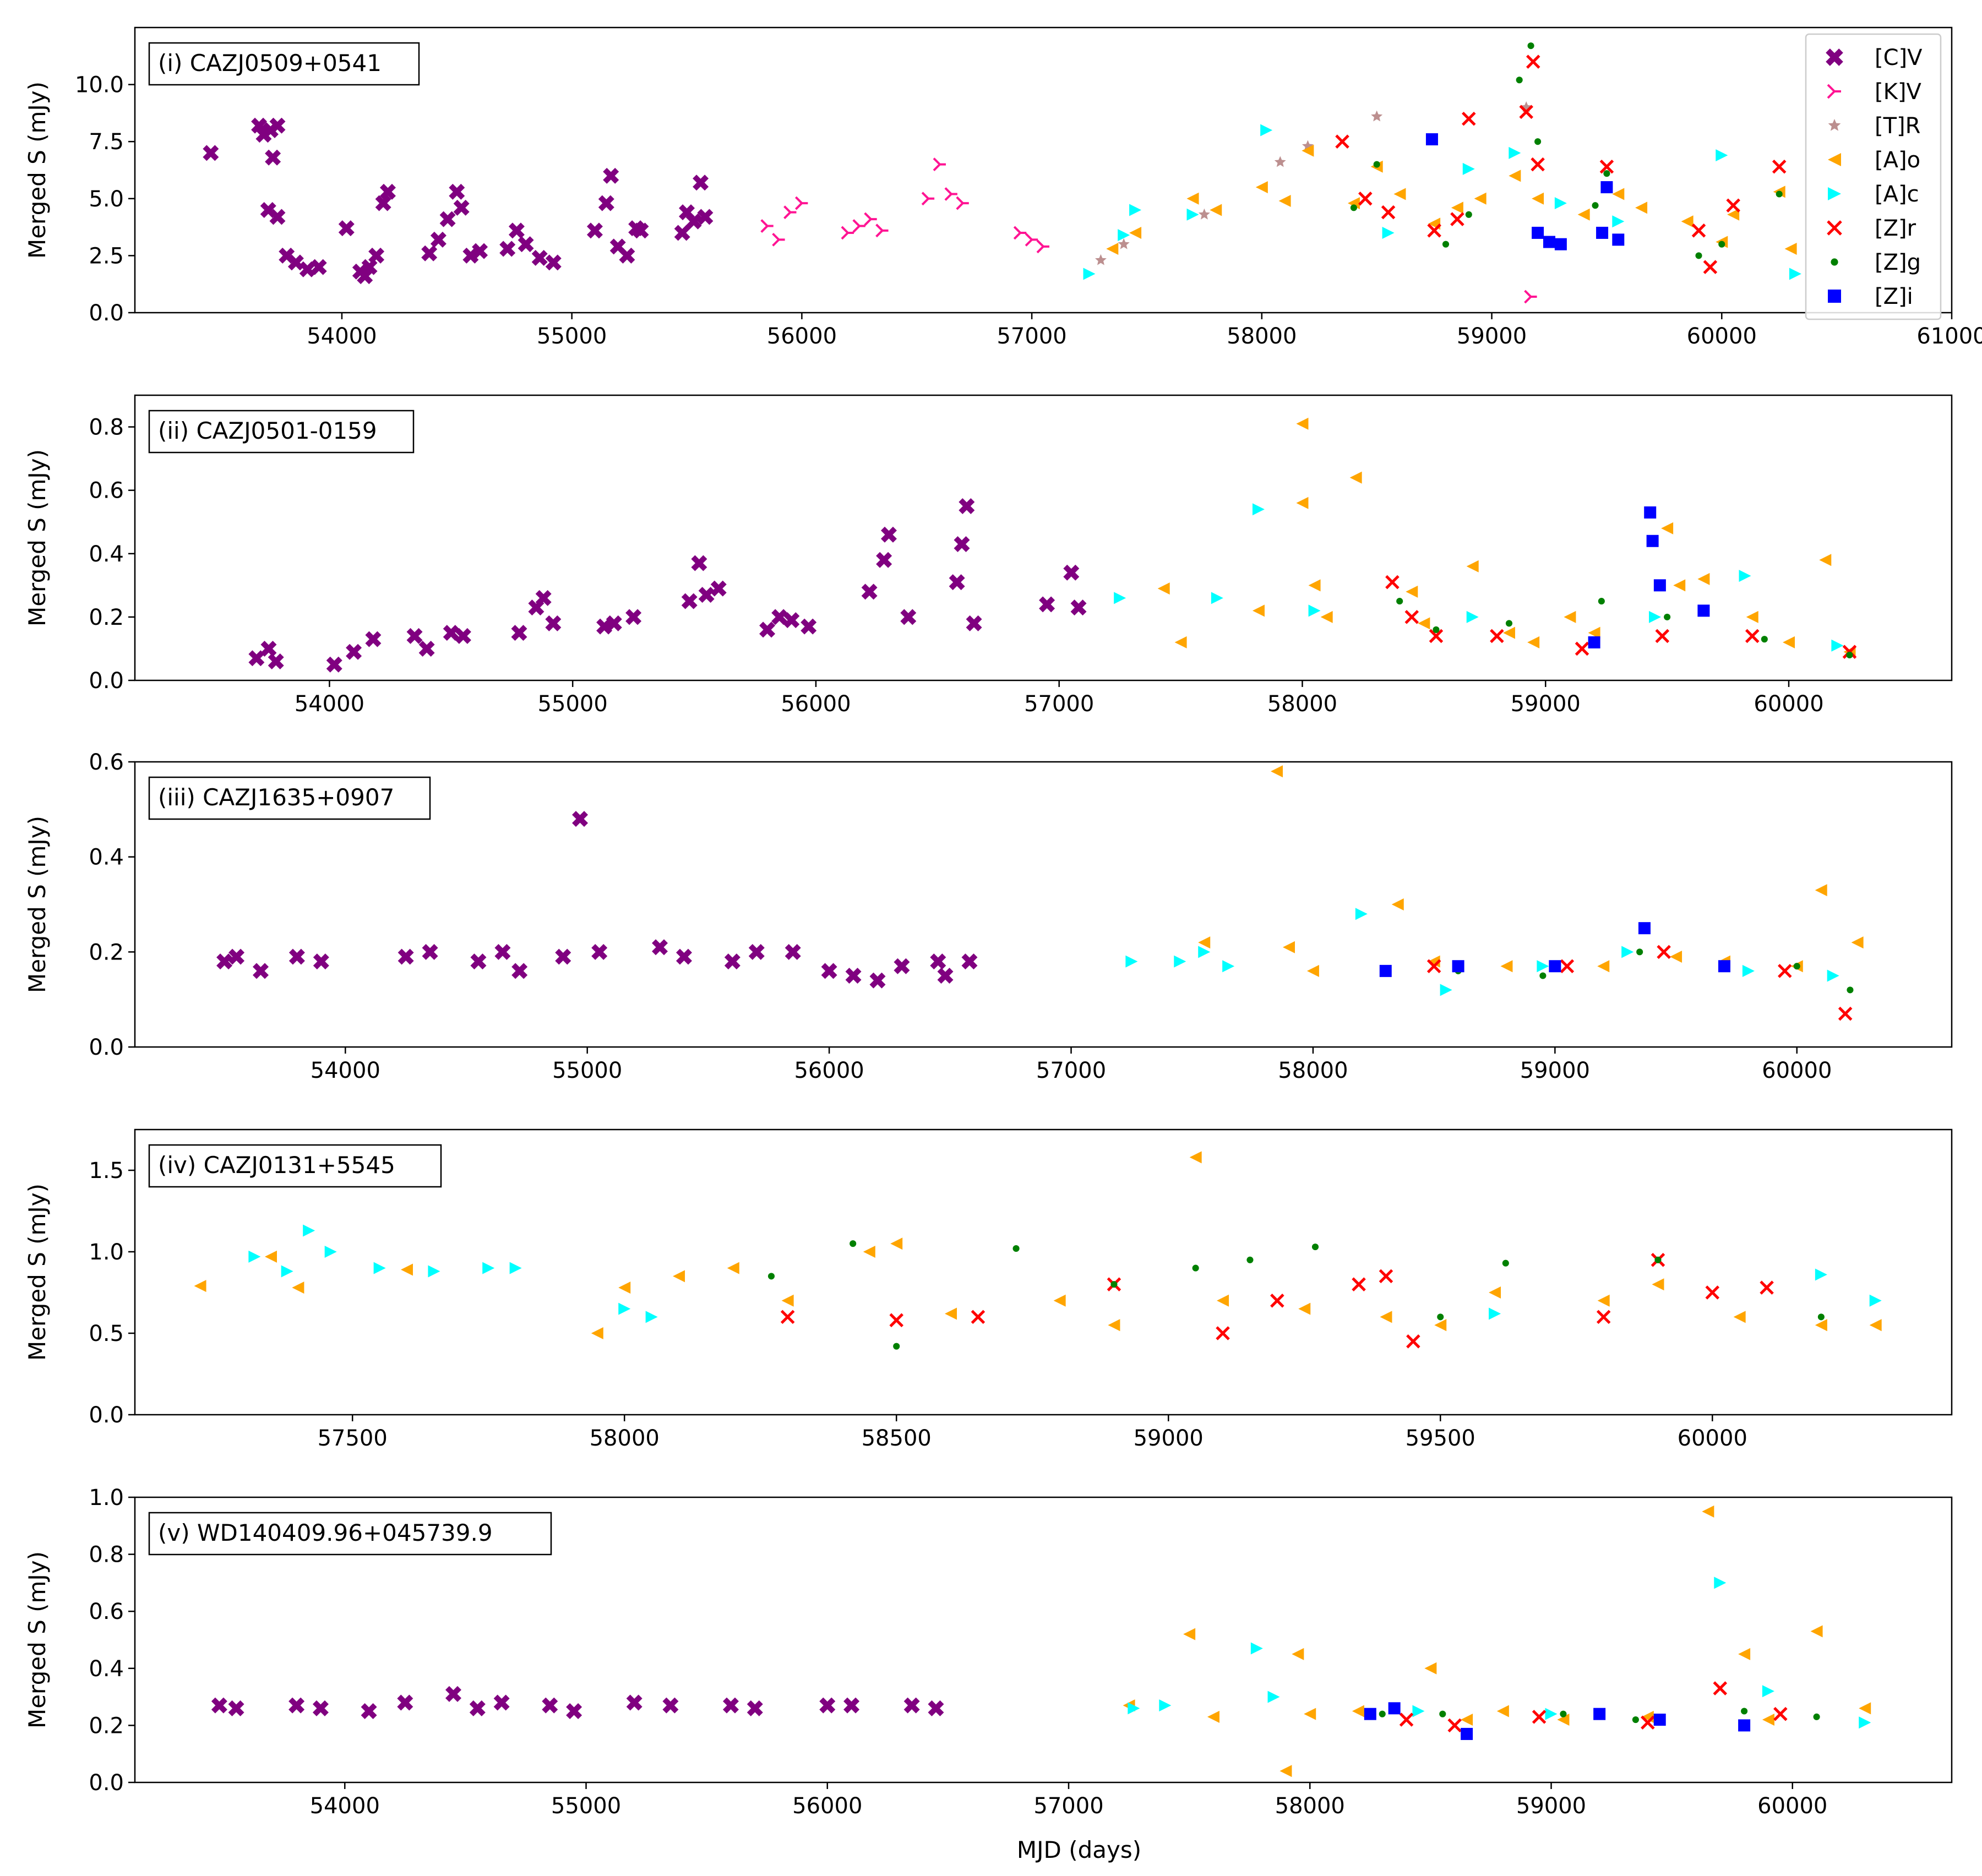  I want to click on legend-label: [A]c, so click(1897, 194).